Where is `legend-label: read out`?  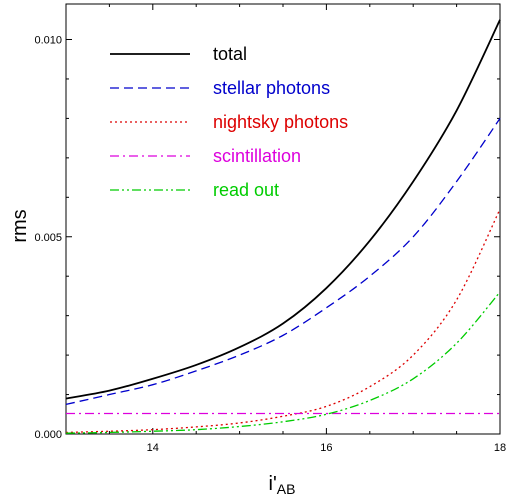
legend-label: read out is located at coordinates (246, 190).